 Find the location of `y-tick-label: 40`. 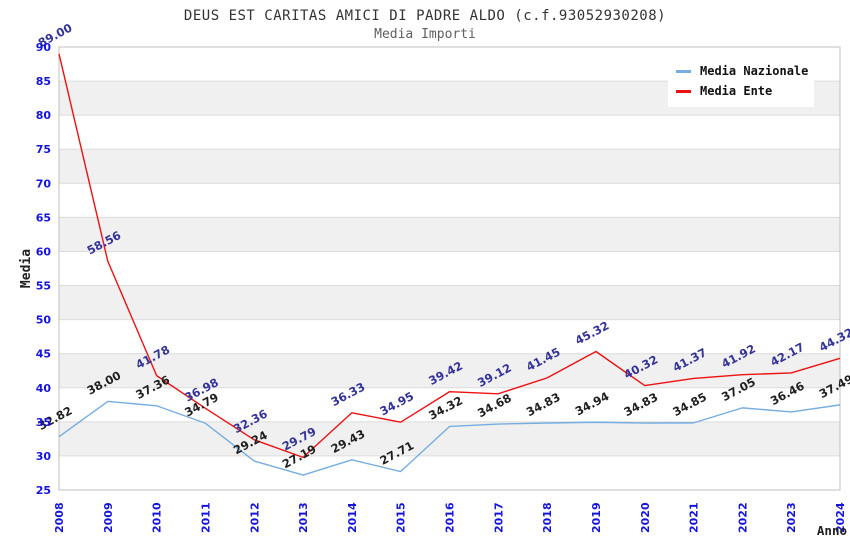

y-tick-label: 40 is located at coordinates (44, 388).